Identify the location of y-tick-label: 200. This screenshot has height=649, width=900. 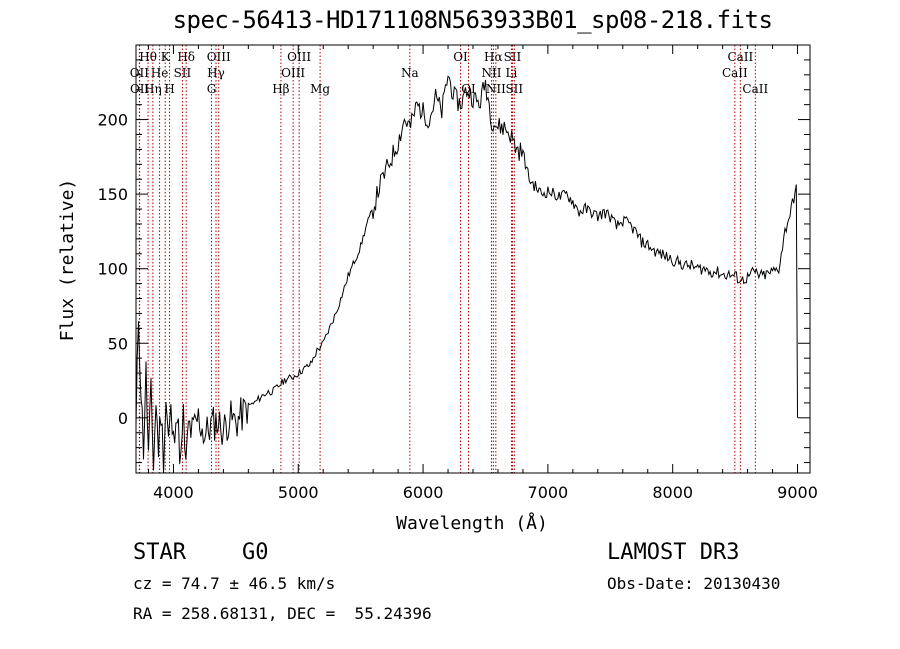
(112, 120).